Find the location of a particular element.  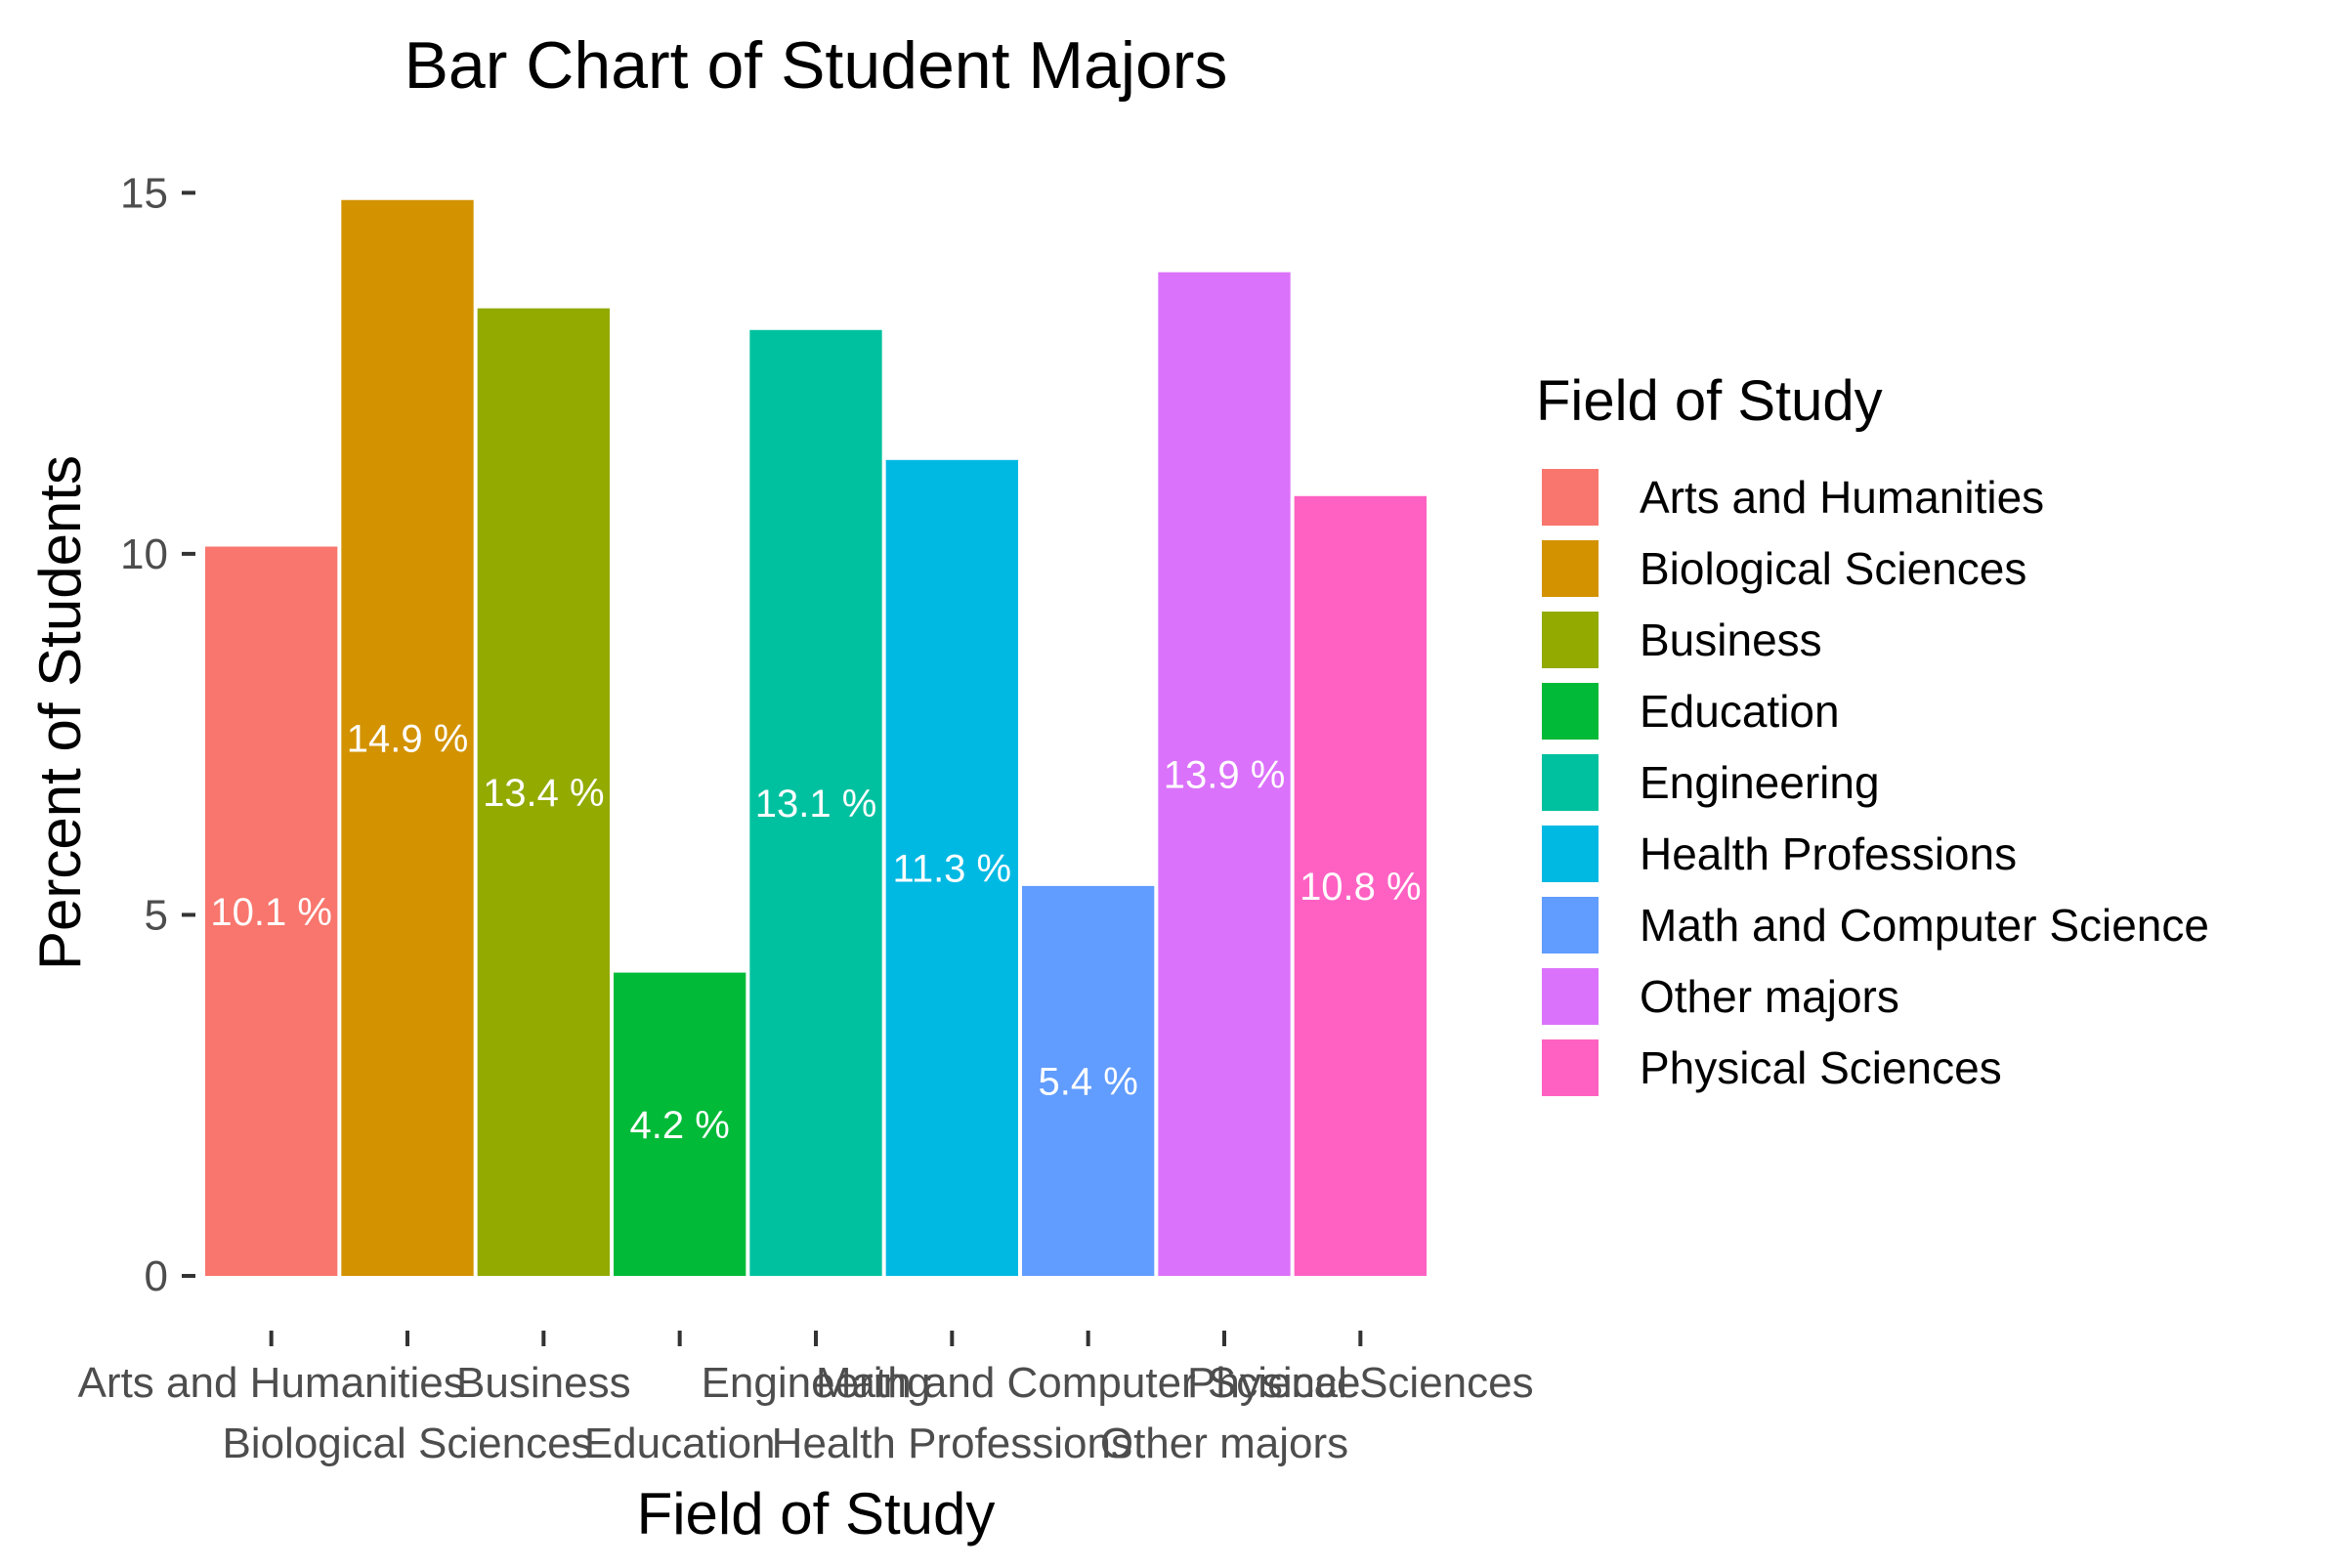

x-axis-title: Field of Study is located at coordinates (816, 1514).